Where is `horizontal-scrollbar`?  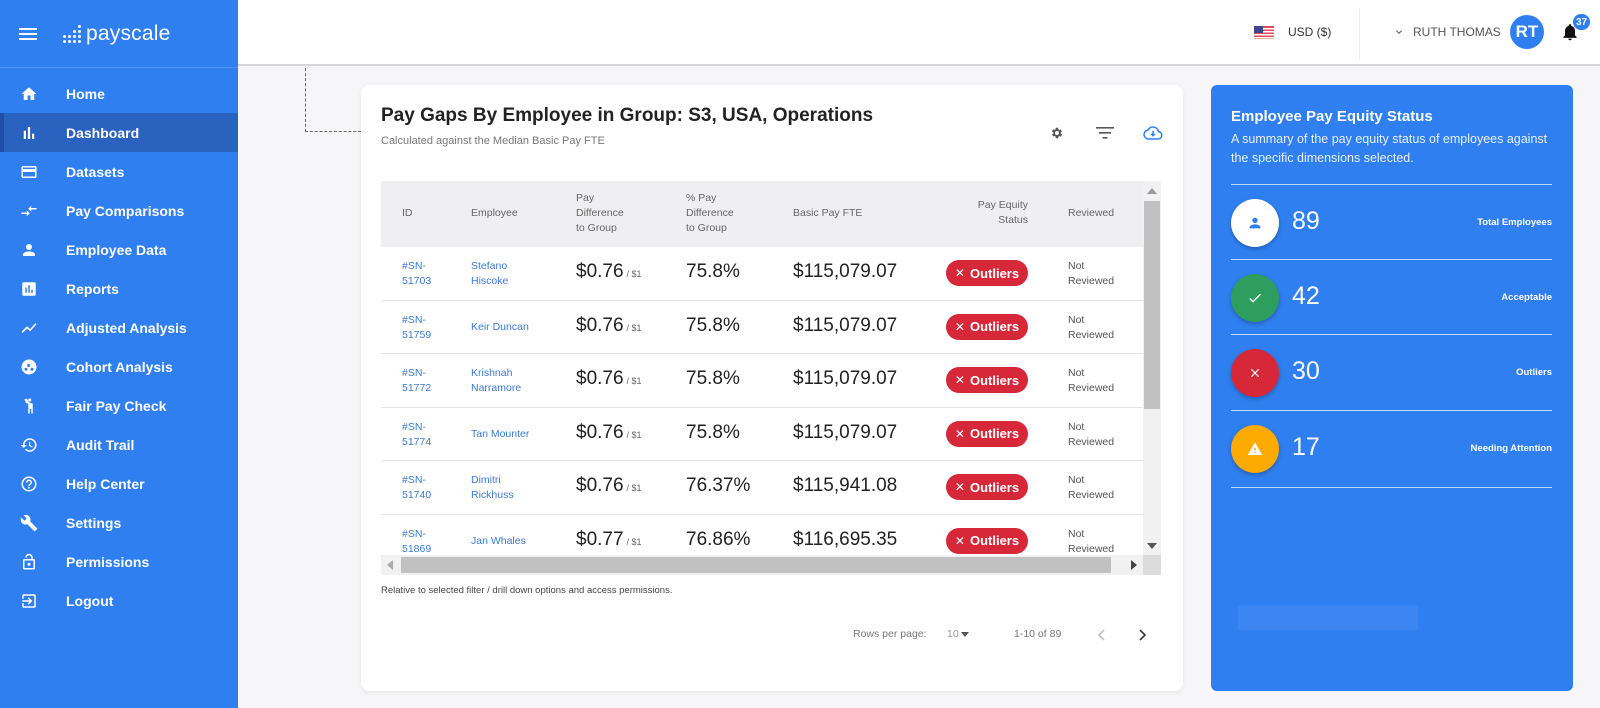 horizontal-scrollbar is located at coordinates (762, 565).